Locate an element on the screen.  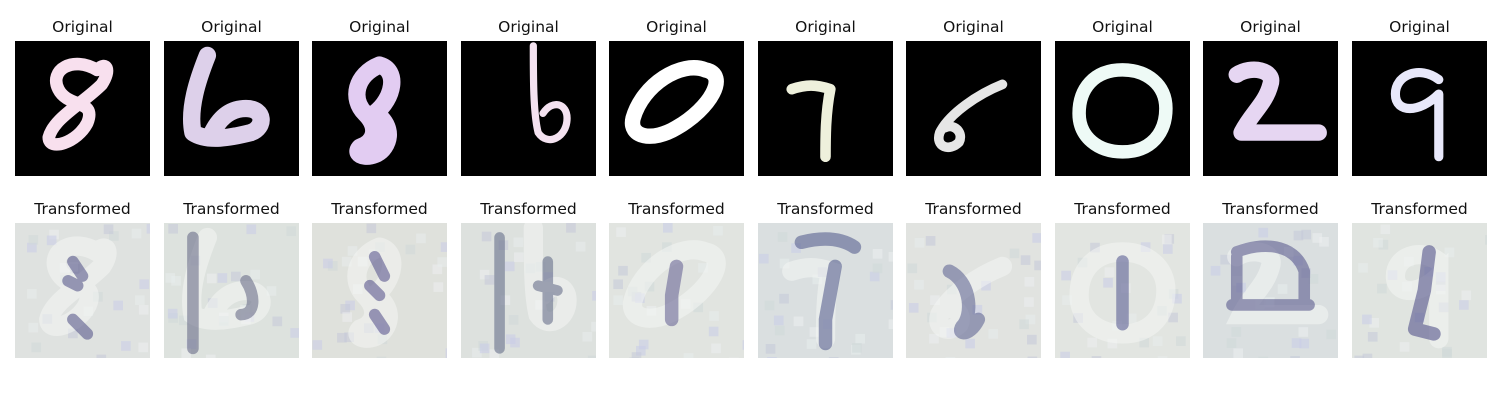
digit-ghost-stroke is located at coordinates (674, 284).